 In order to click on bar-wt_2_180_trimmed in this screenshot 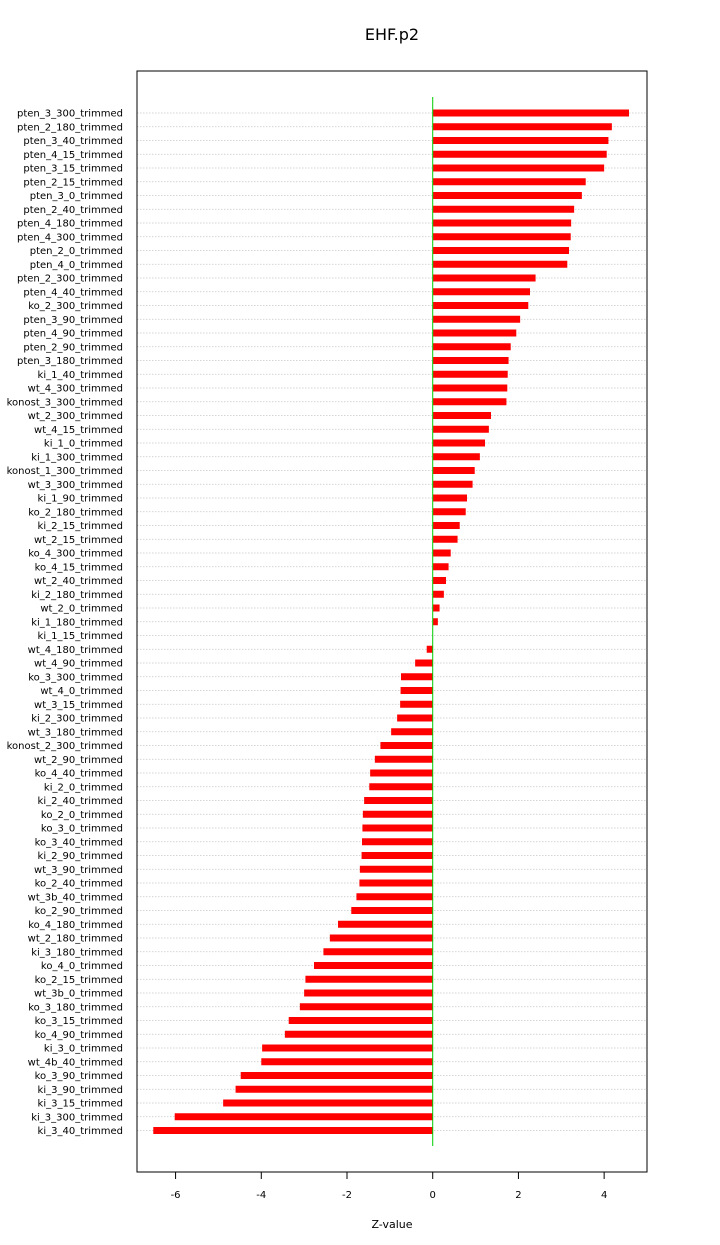, I will do `click(381, 938)`.